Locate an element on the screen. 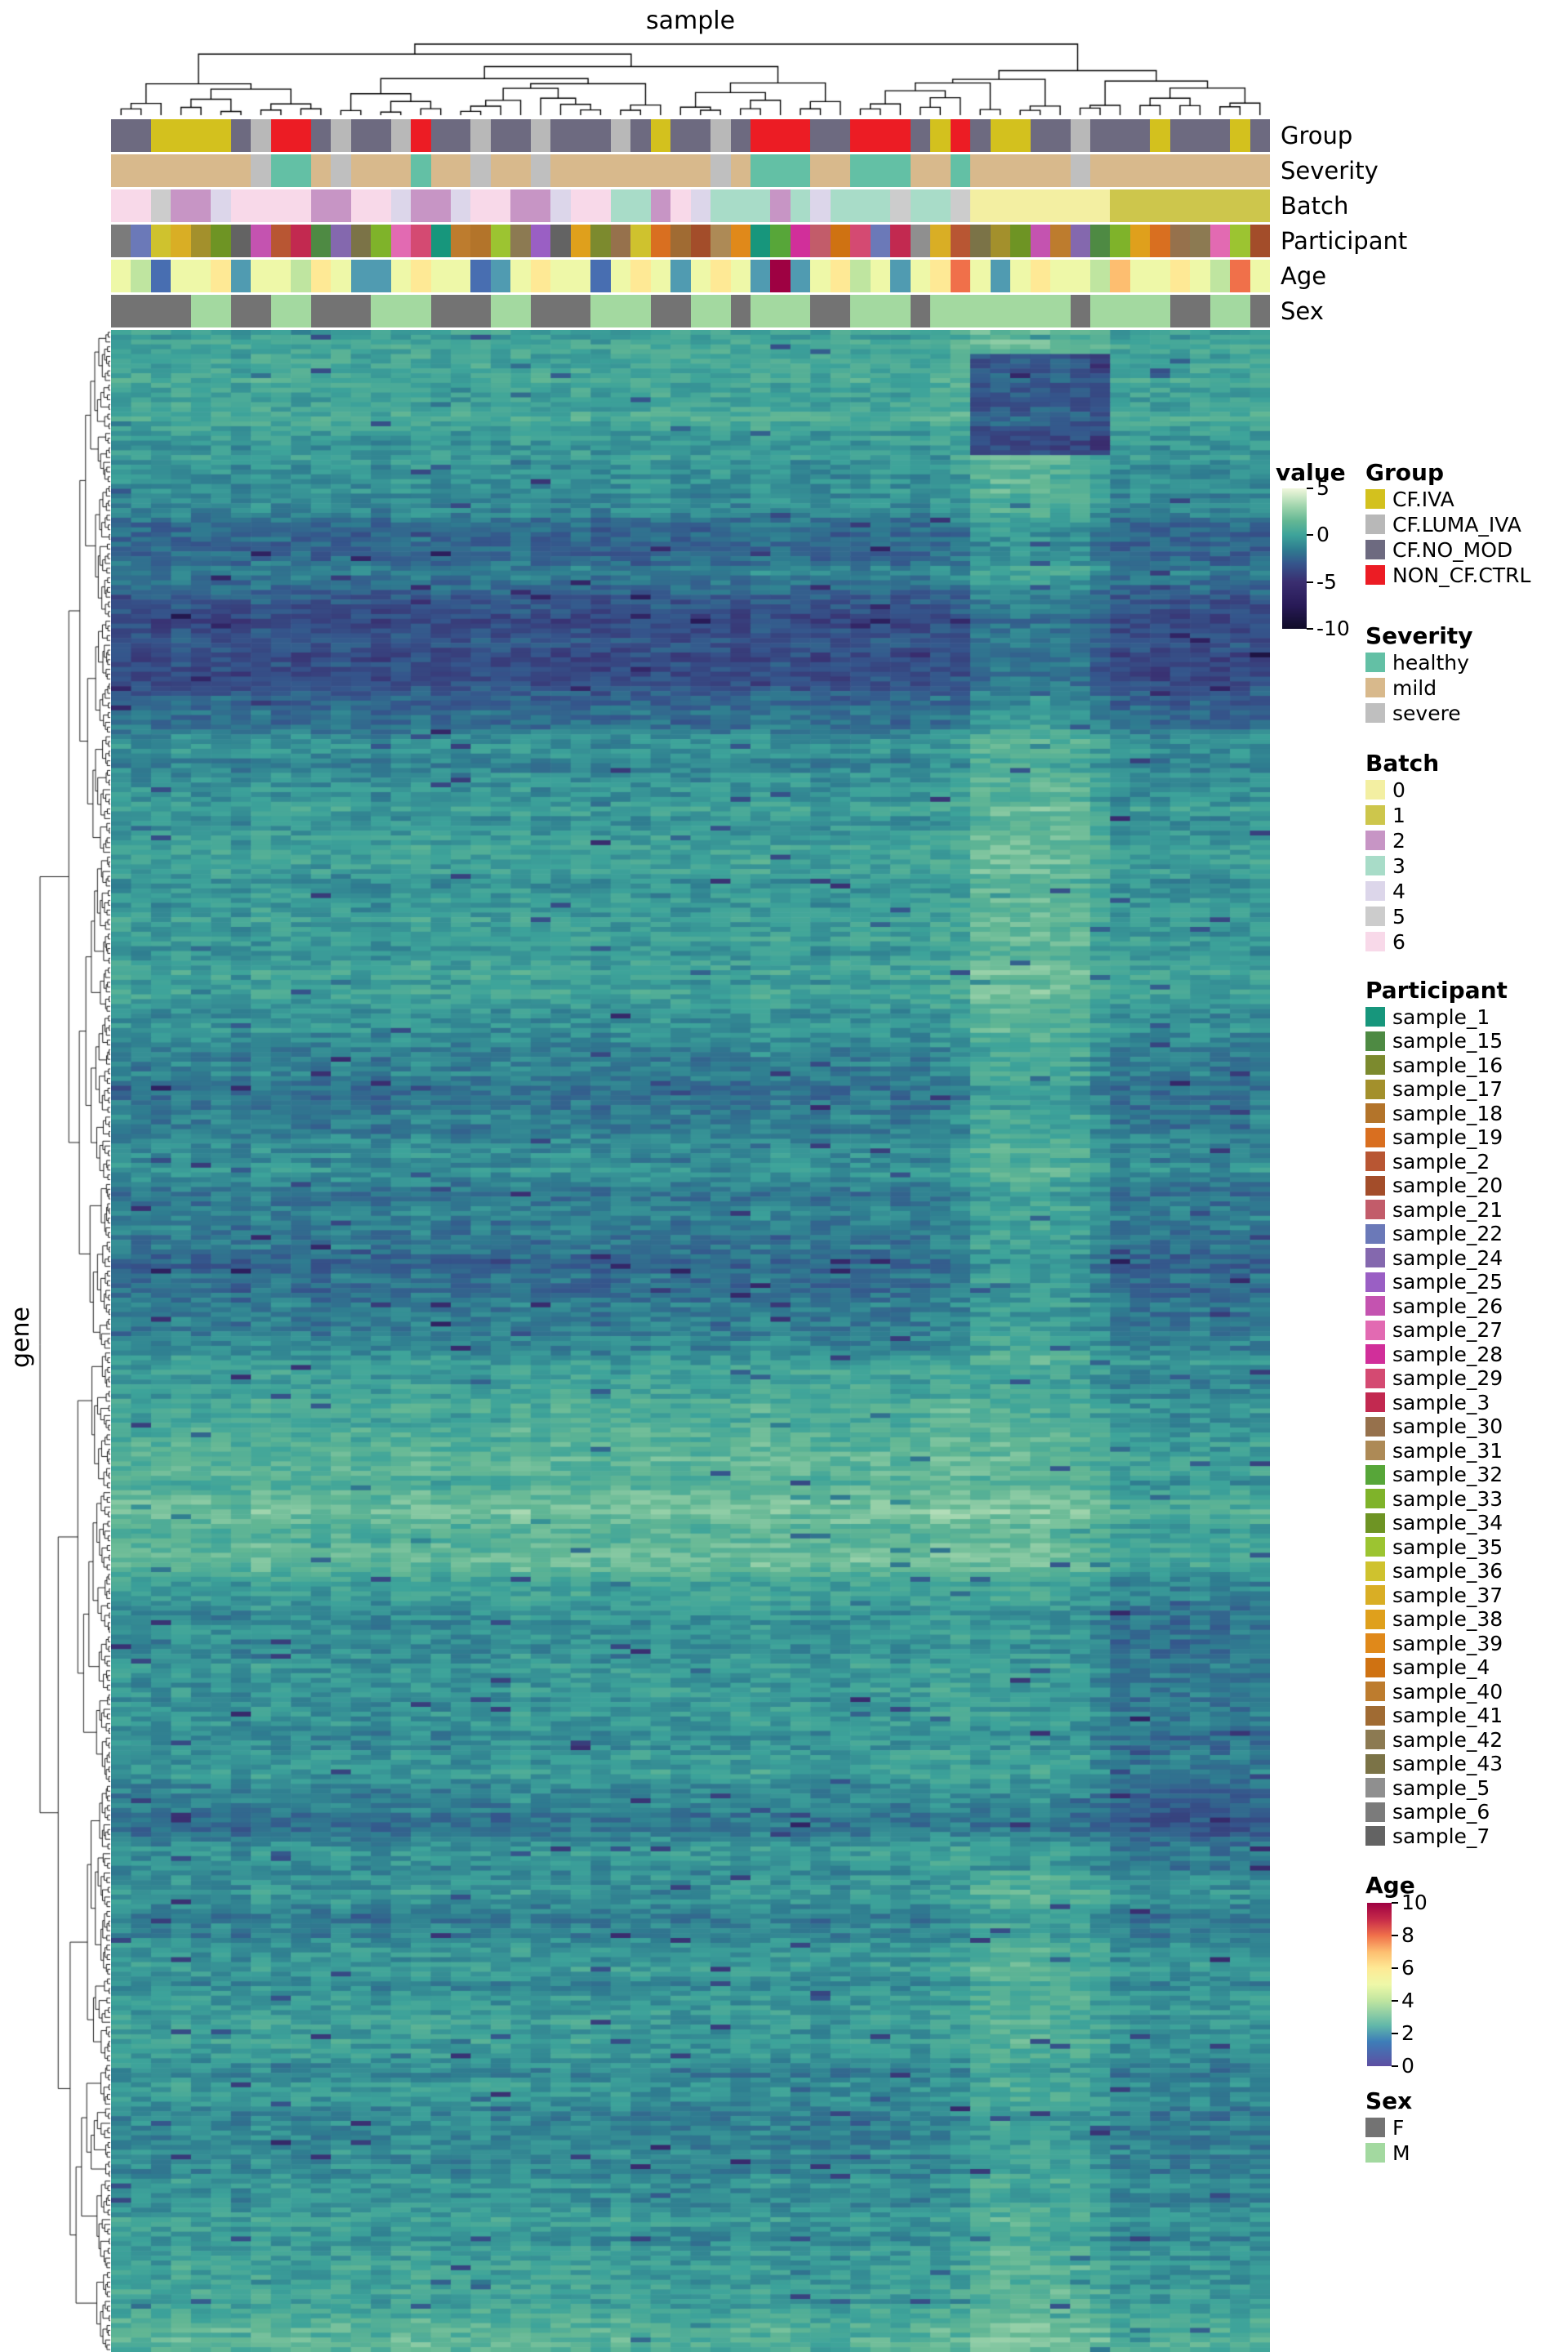  participant-legend-item: sample_42 is located at coordinates (1434, 1740).